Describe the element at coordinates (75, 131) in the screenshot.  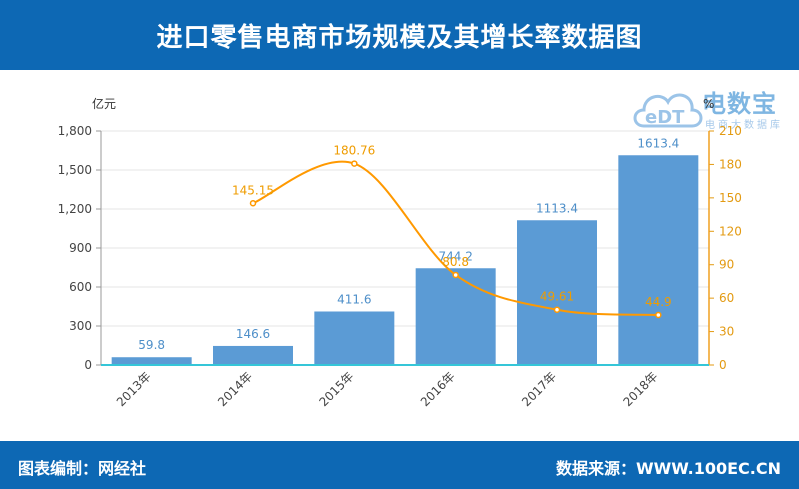
I see `left-axis-tick-label: 1,800` at that location.